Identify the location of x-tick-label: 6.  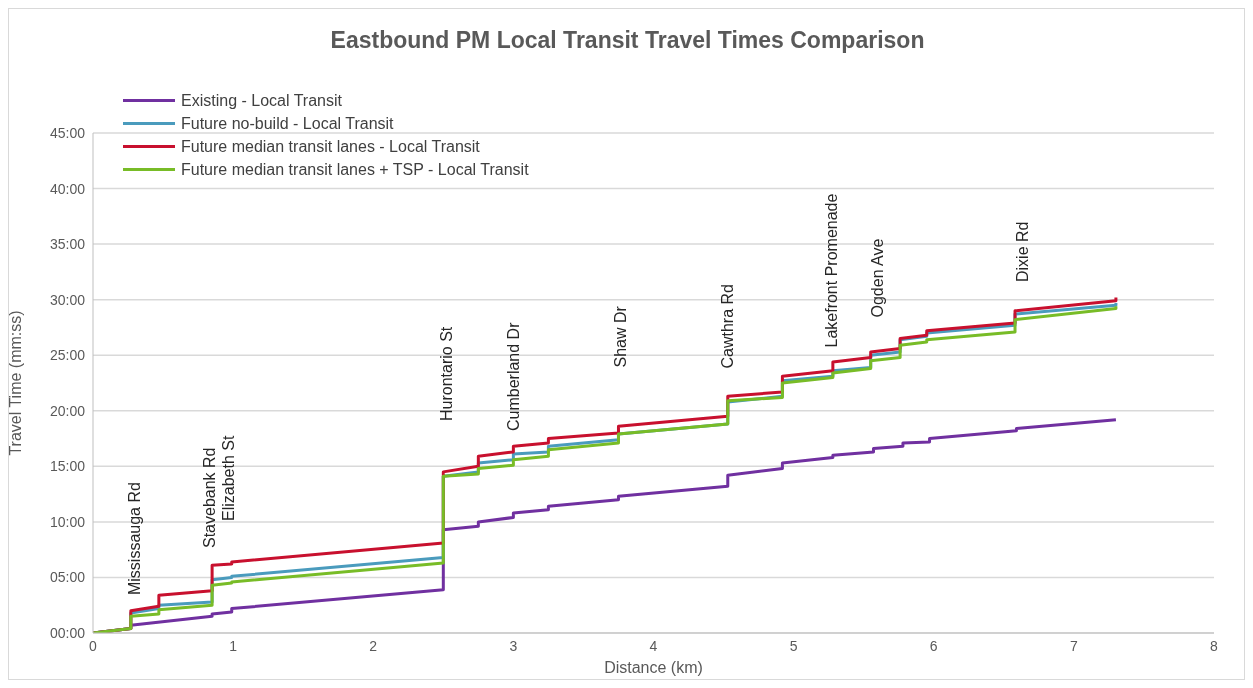
(933, 645).